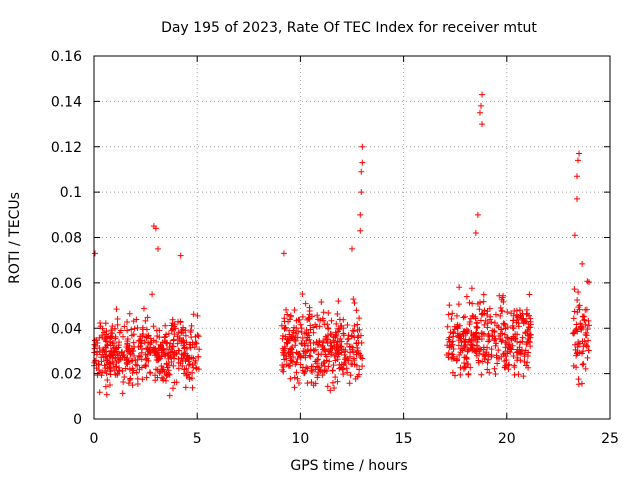  Describe the element at coordinates (66, 102) in the screenshot. I see `y-tick-label: 0.14` at that location.